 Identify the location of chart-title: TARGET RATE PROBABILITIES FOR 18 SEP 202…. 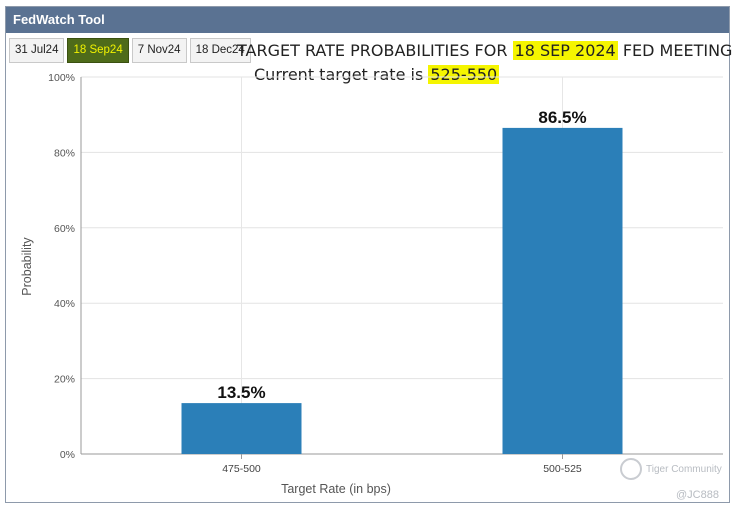
(484, 50).